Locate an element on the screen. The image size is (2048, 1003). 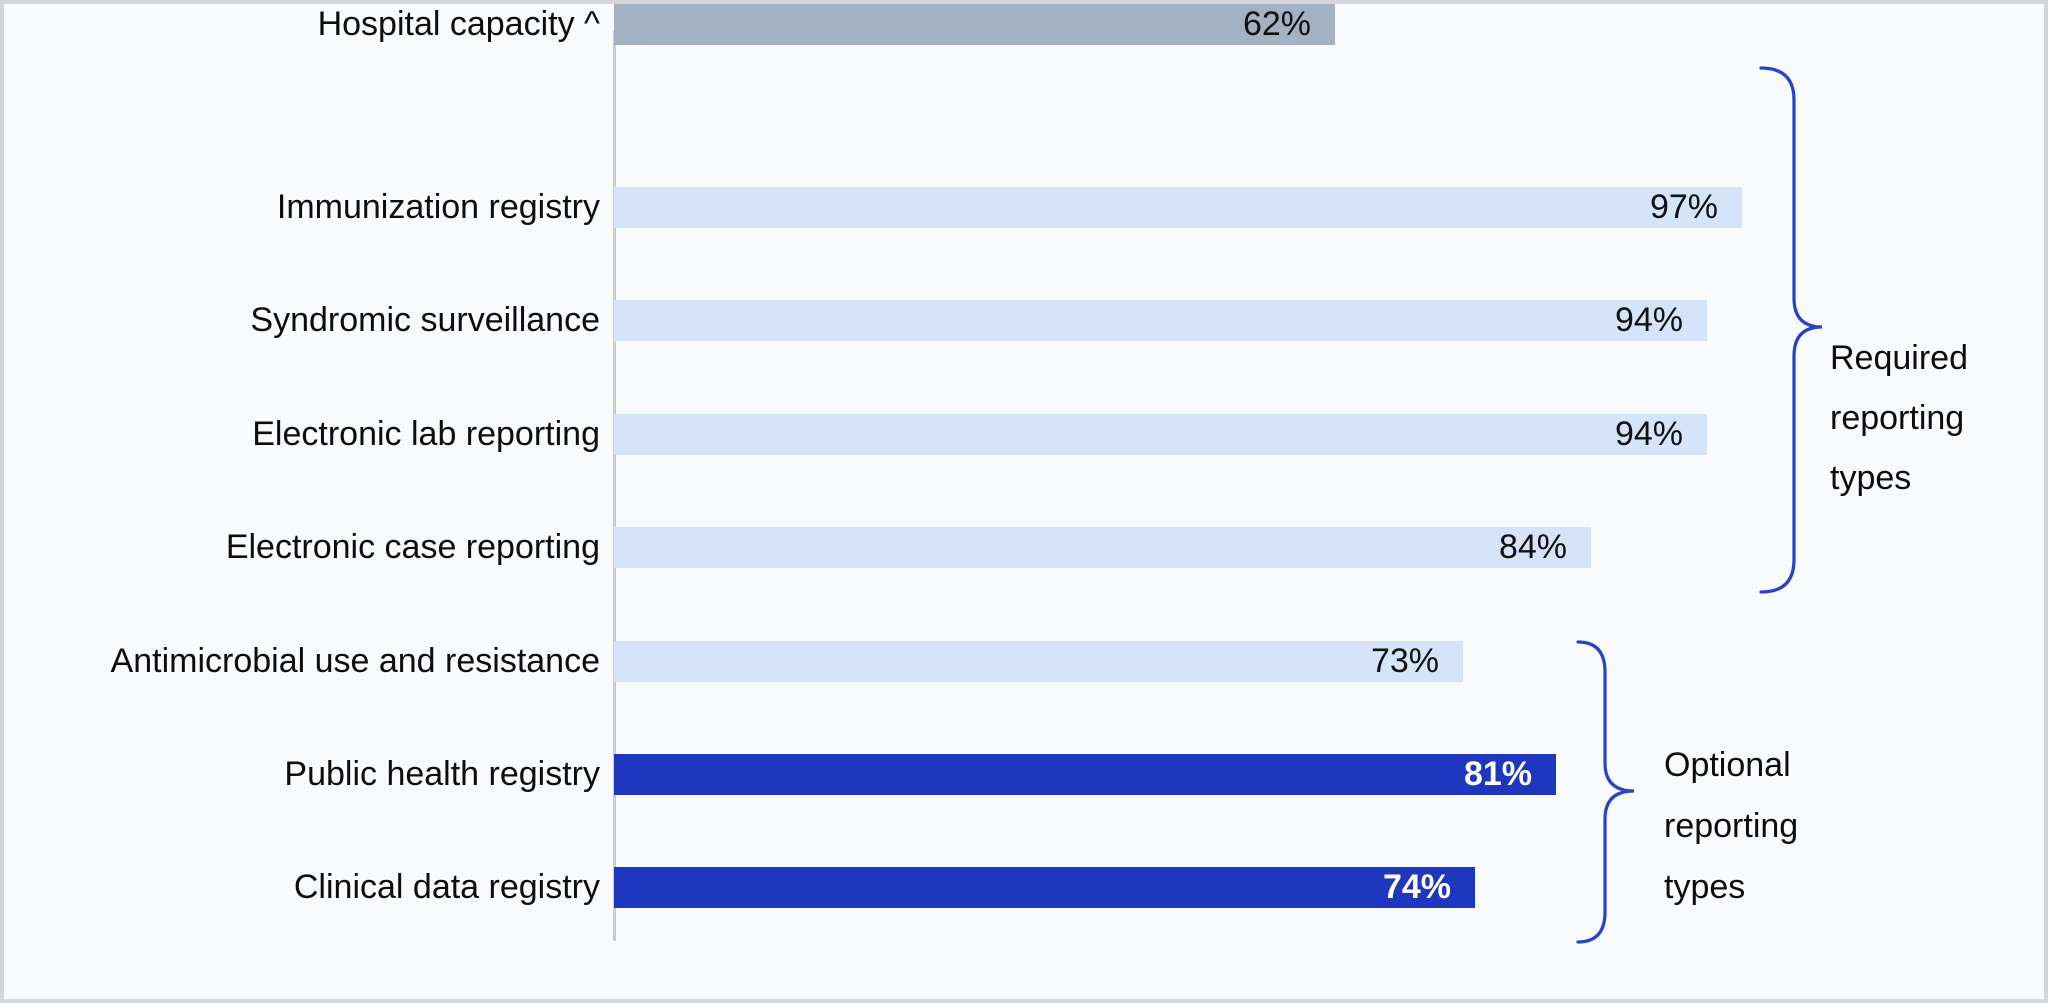
bar-row: Syndromic surveillance 94% is located at coordinates (1024, 320).